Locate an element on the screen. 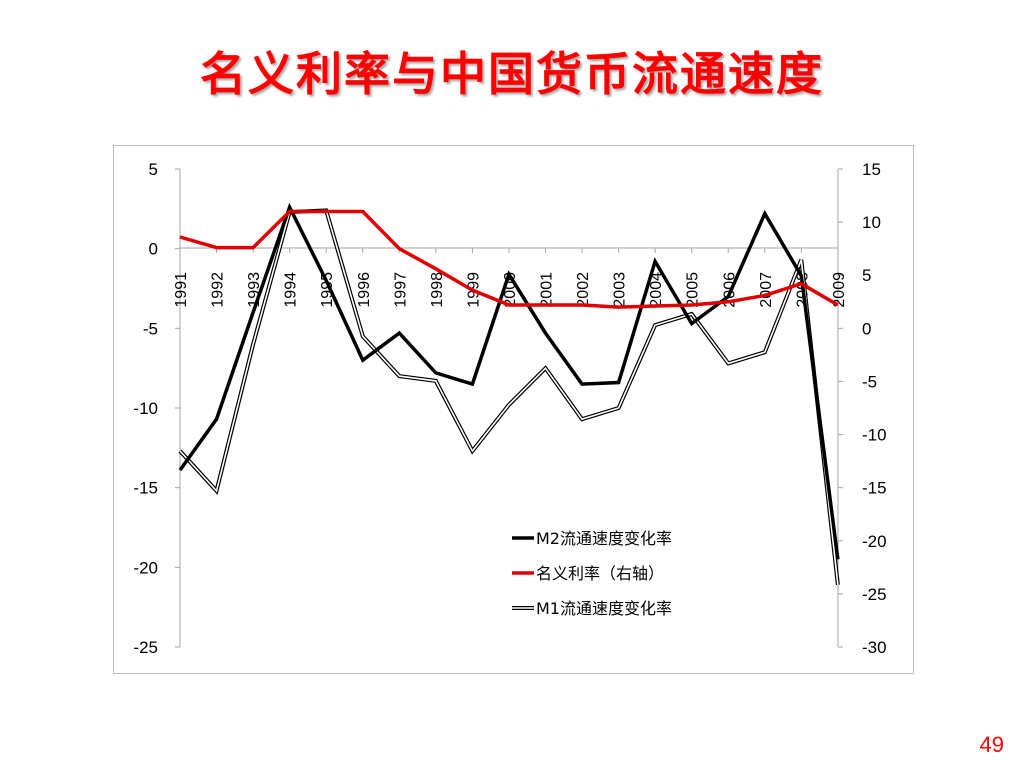  left-tick-label: -5 is located at coordinates (150, 328).